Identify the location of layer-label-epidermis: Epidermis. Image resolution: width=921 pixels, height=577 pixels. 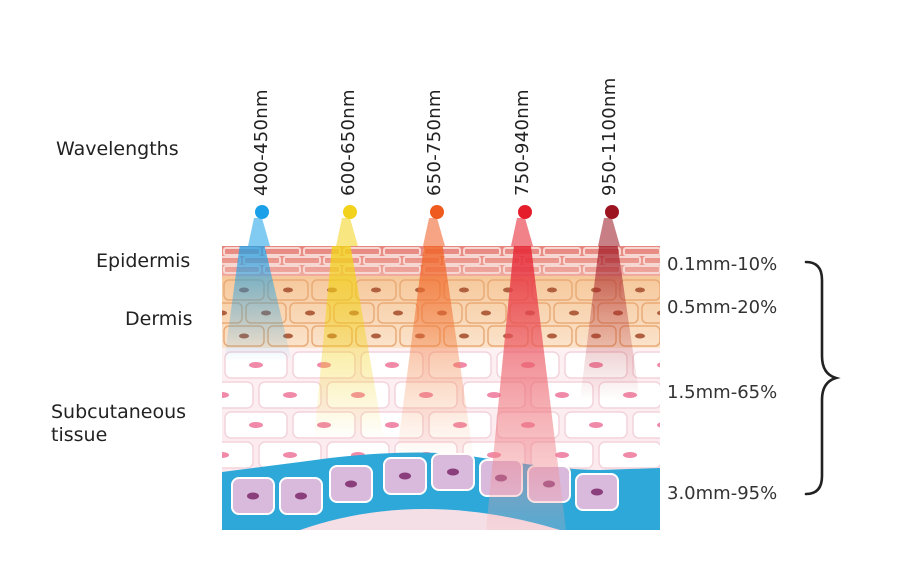
(143, 261).